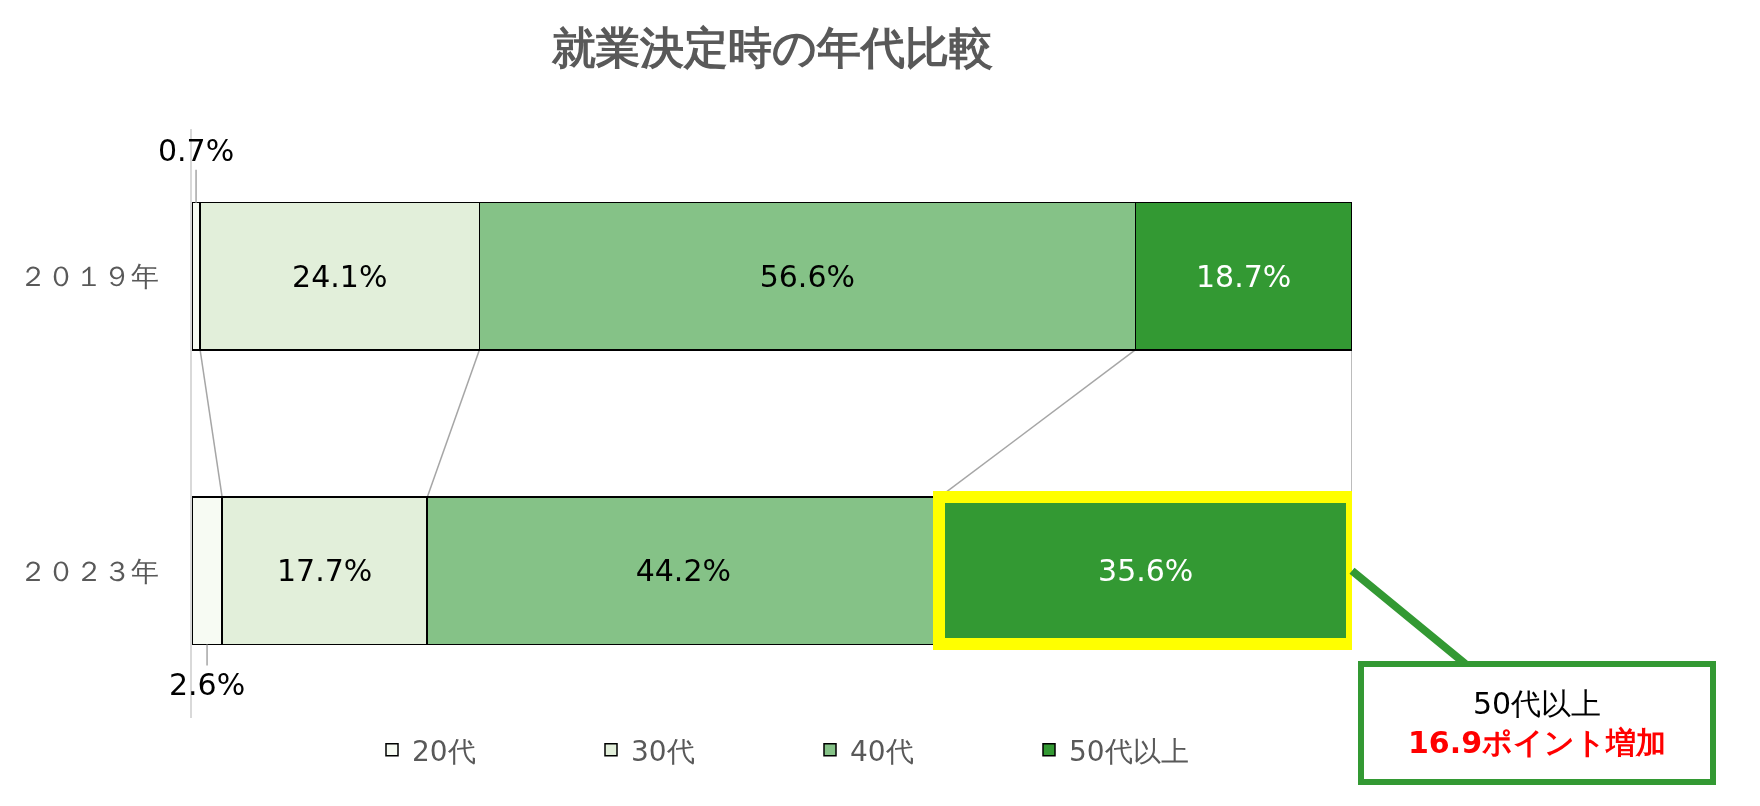 This screenshot has height=806, width=1760. I want to click on data-label: 18.7%, so click(1243, 276).